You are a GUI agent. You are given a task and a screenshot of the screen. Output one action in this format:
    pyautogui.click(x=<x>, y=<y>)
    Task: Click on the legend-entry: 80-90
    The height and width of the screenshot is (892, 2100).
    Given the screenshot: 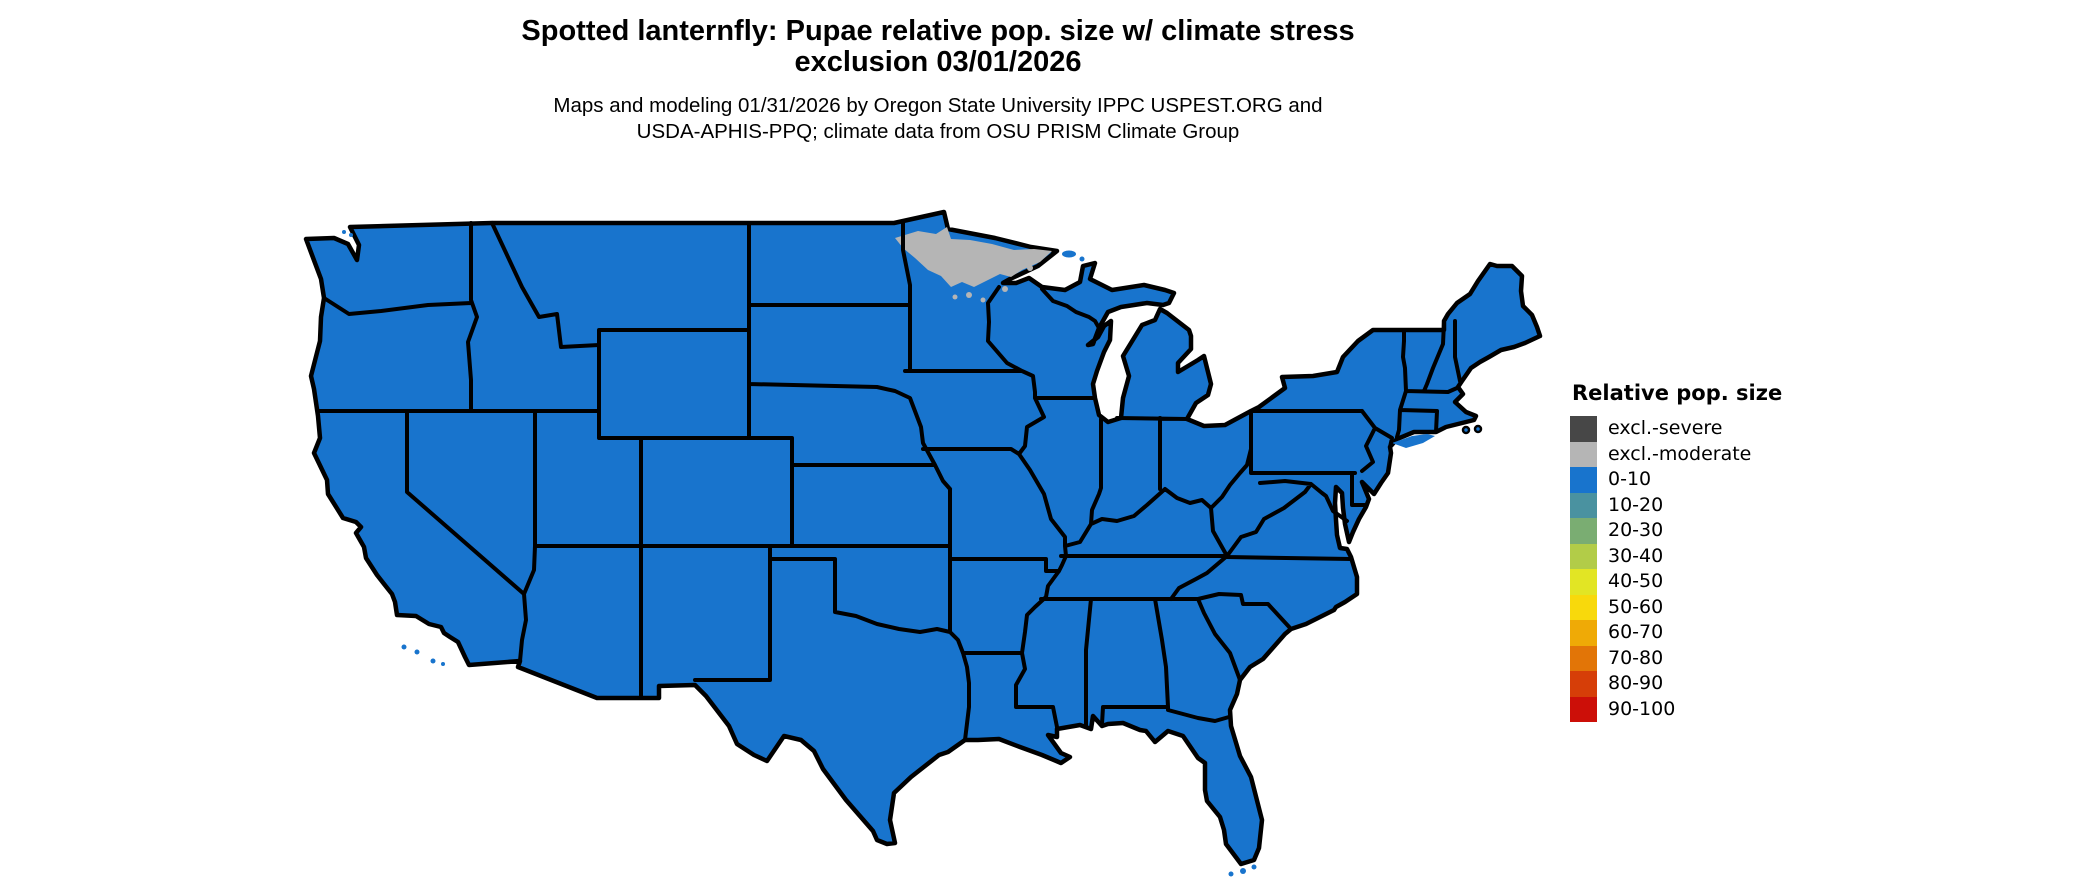 What is the action you would take?
    pyautogui.click(x=1676, y=684)
    